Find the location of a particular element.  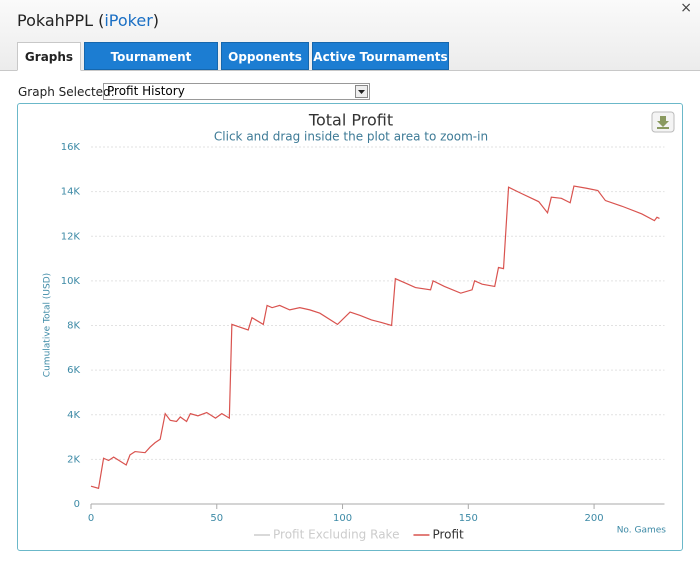

x-tick-label: 0 is located at coordinates (91, 518).